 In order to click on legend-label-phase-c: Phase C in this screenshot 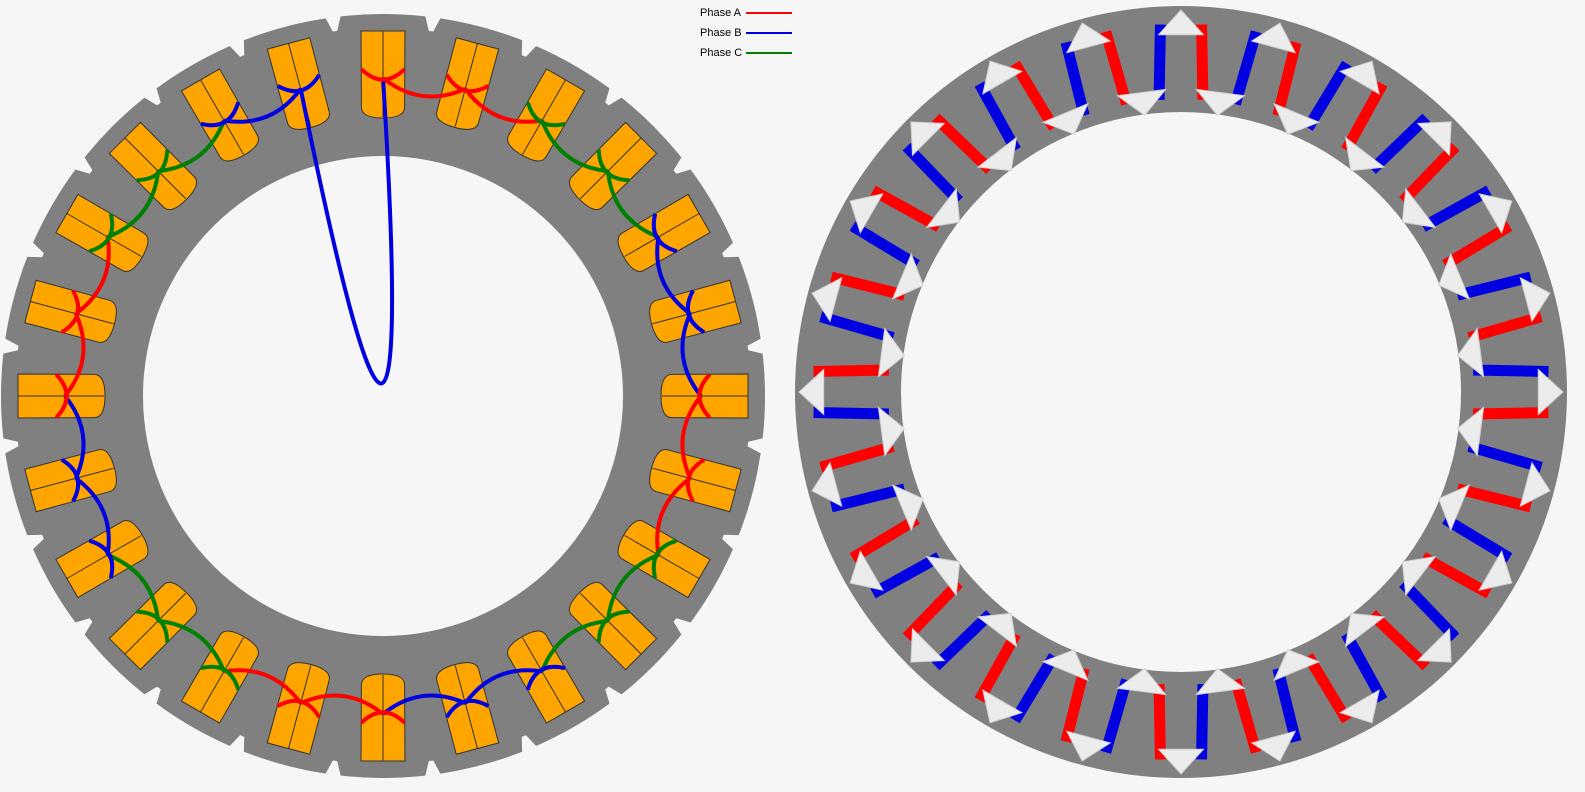, I will do `click(721, 53)`.